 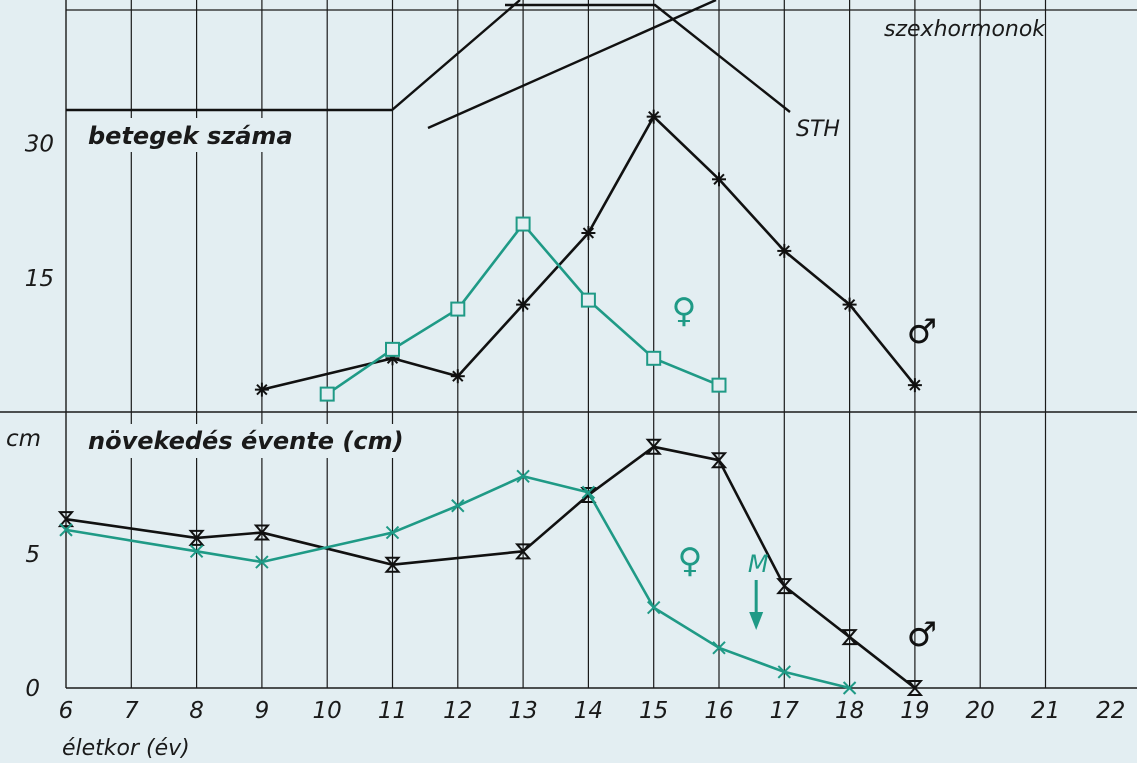 What do you see at coordinates (392, 711) in the screenshot?
I see `x-tick-label: 11` at bounding box center [392, 711].